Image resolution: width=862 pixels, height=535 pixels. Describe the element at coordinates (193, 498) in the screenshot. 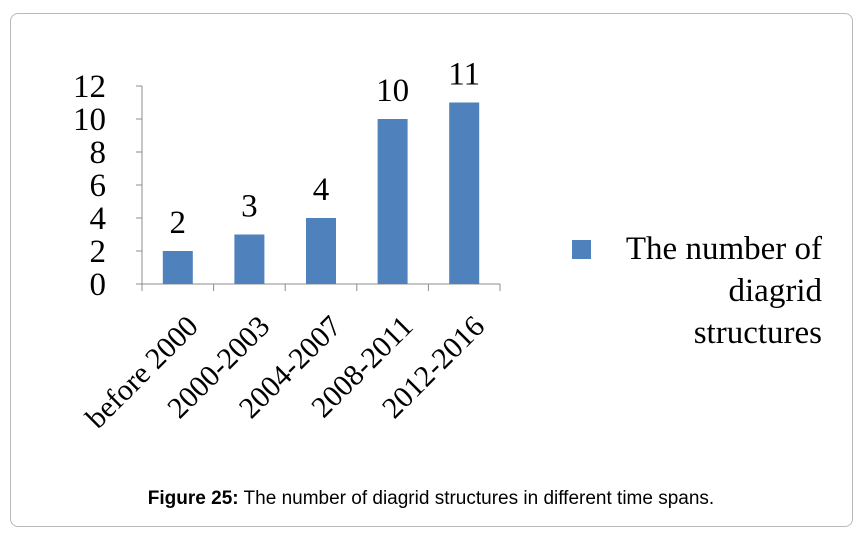

I see `caption-label: Figure 25:` at that location.